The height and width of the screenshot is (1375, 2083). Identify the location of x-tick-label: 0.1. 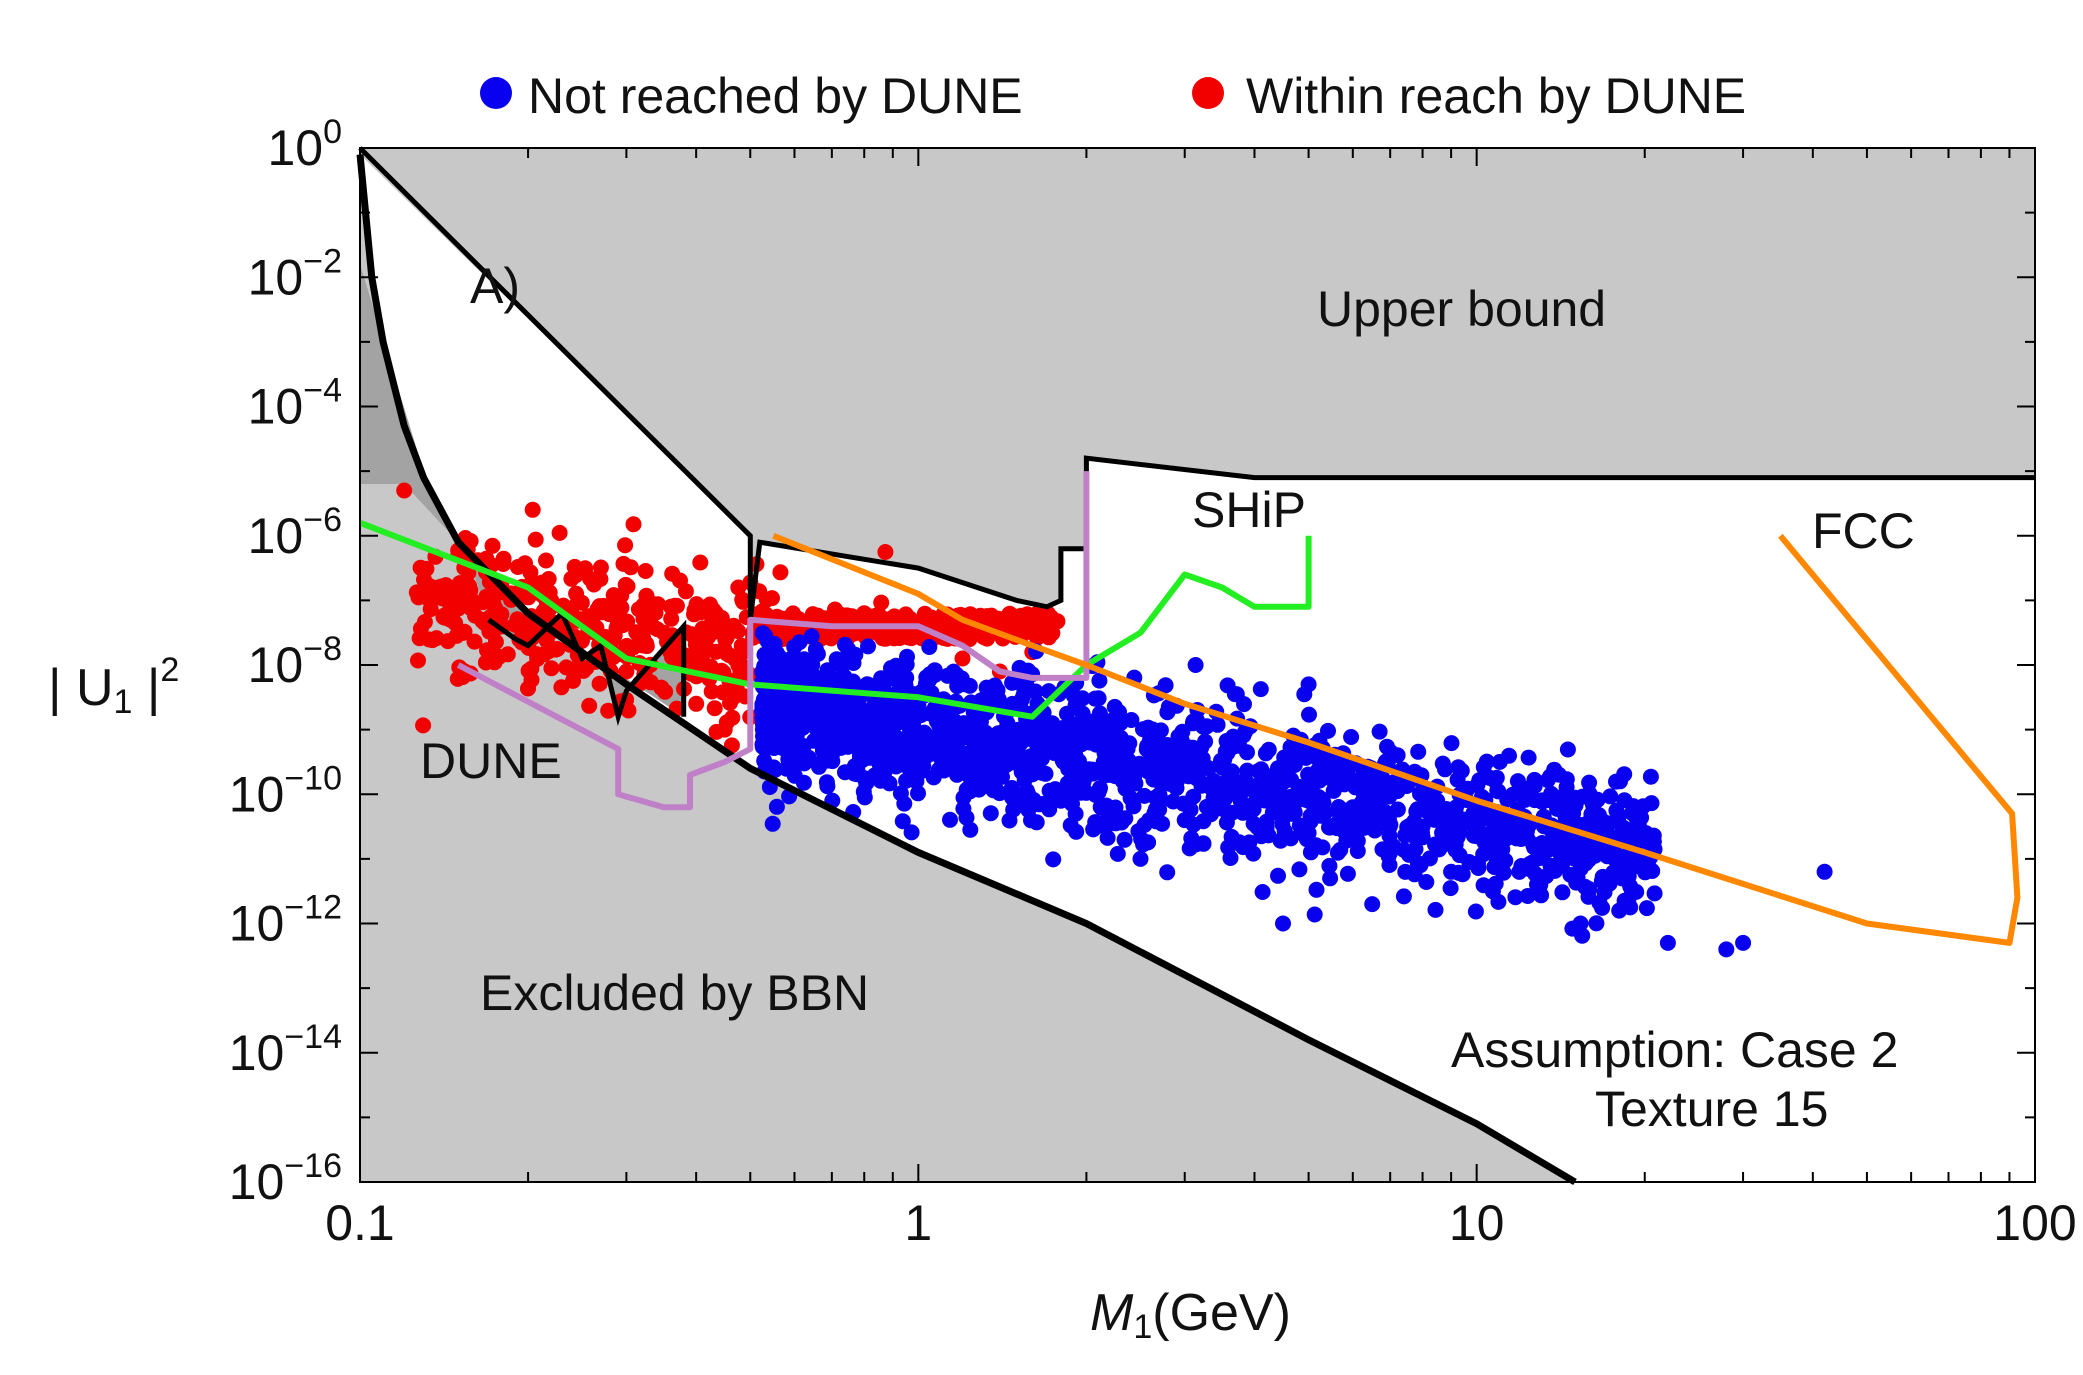
(360, 1223).